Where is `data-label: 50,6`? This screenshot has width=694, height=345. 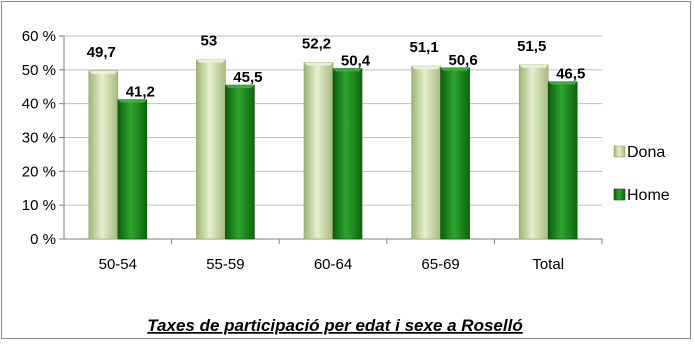
data-label: 50,6 is located at coordinates (462, 60).